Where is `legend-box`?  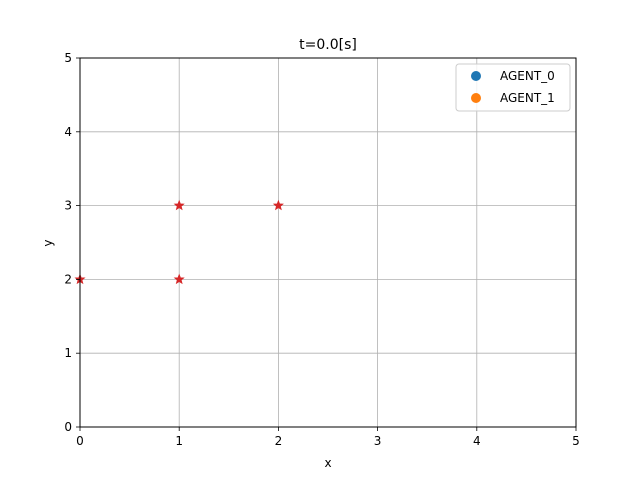
legend-box is located at coordinates (513, 87).